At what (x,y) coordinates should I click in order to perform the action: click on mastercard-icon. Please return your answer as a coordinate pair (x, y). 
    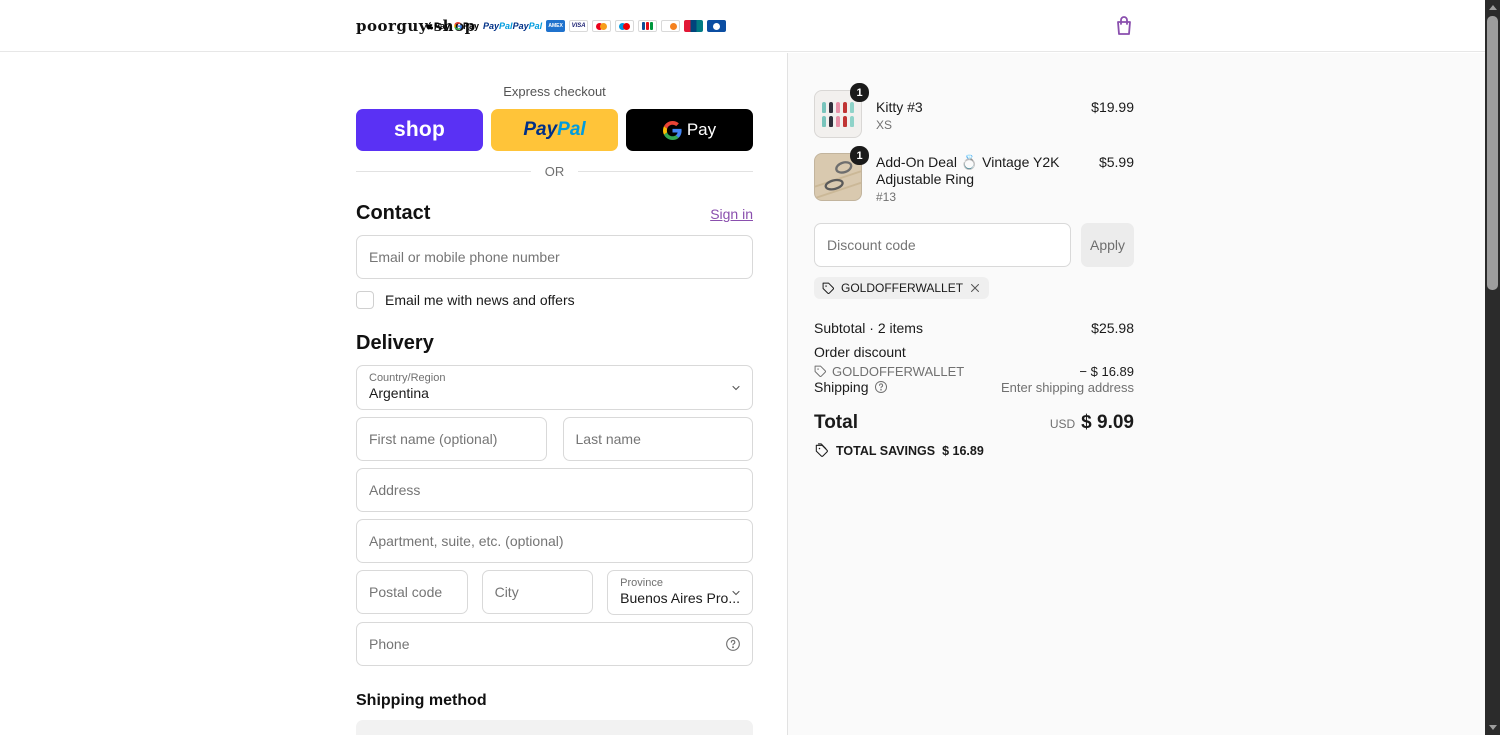
    Looking at the image, I should click on (602, 26).